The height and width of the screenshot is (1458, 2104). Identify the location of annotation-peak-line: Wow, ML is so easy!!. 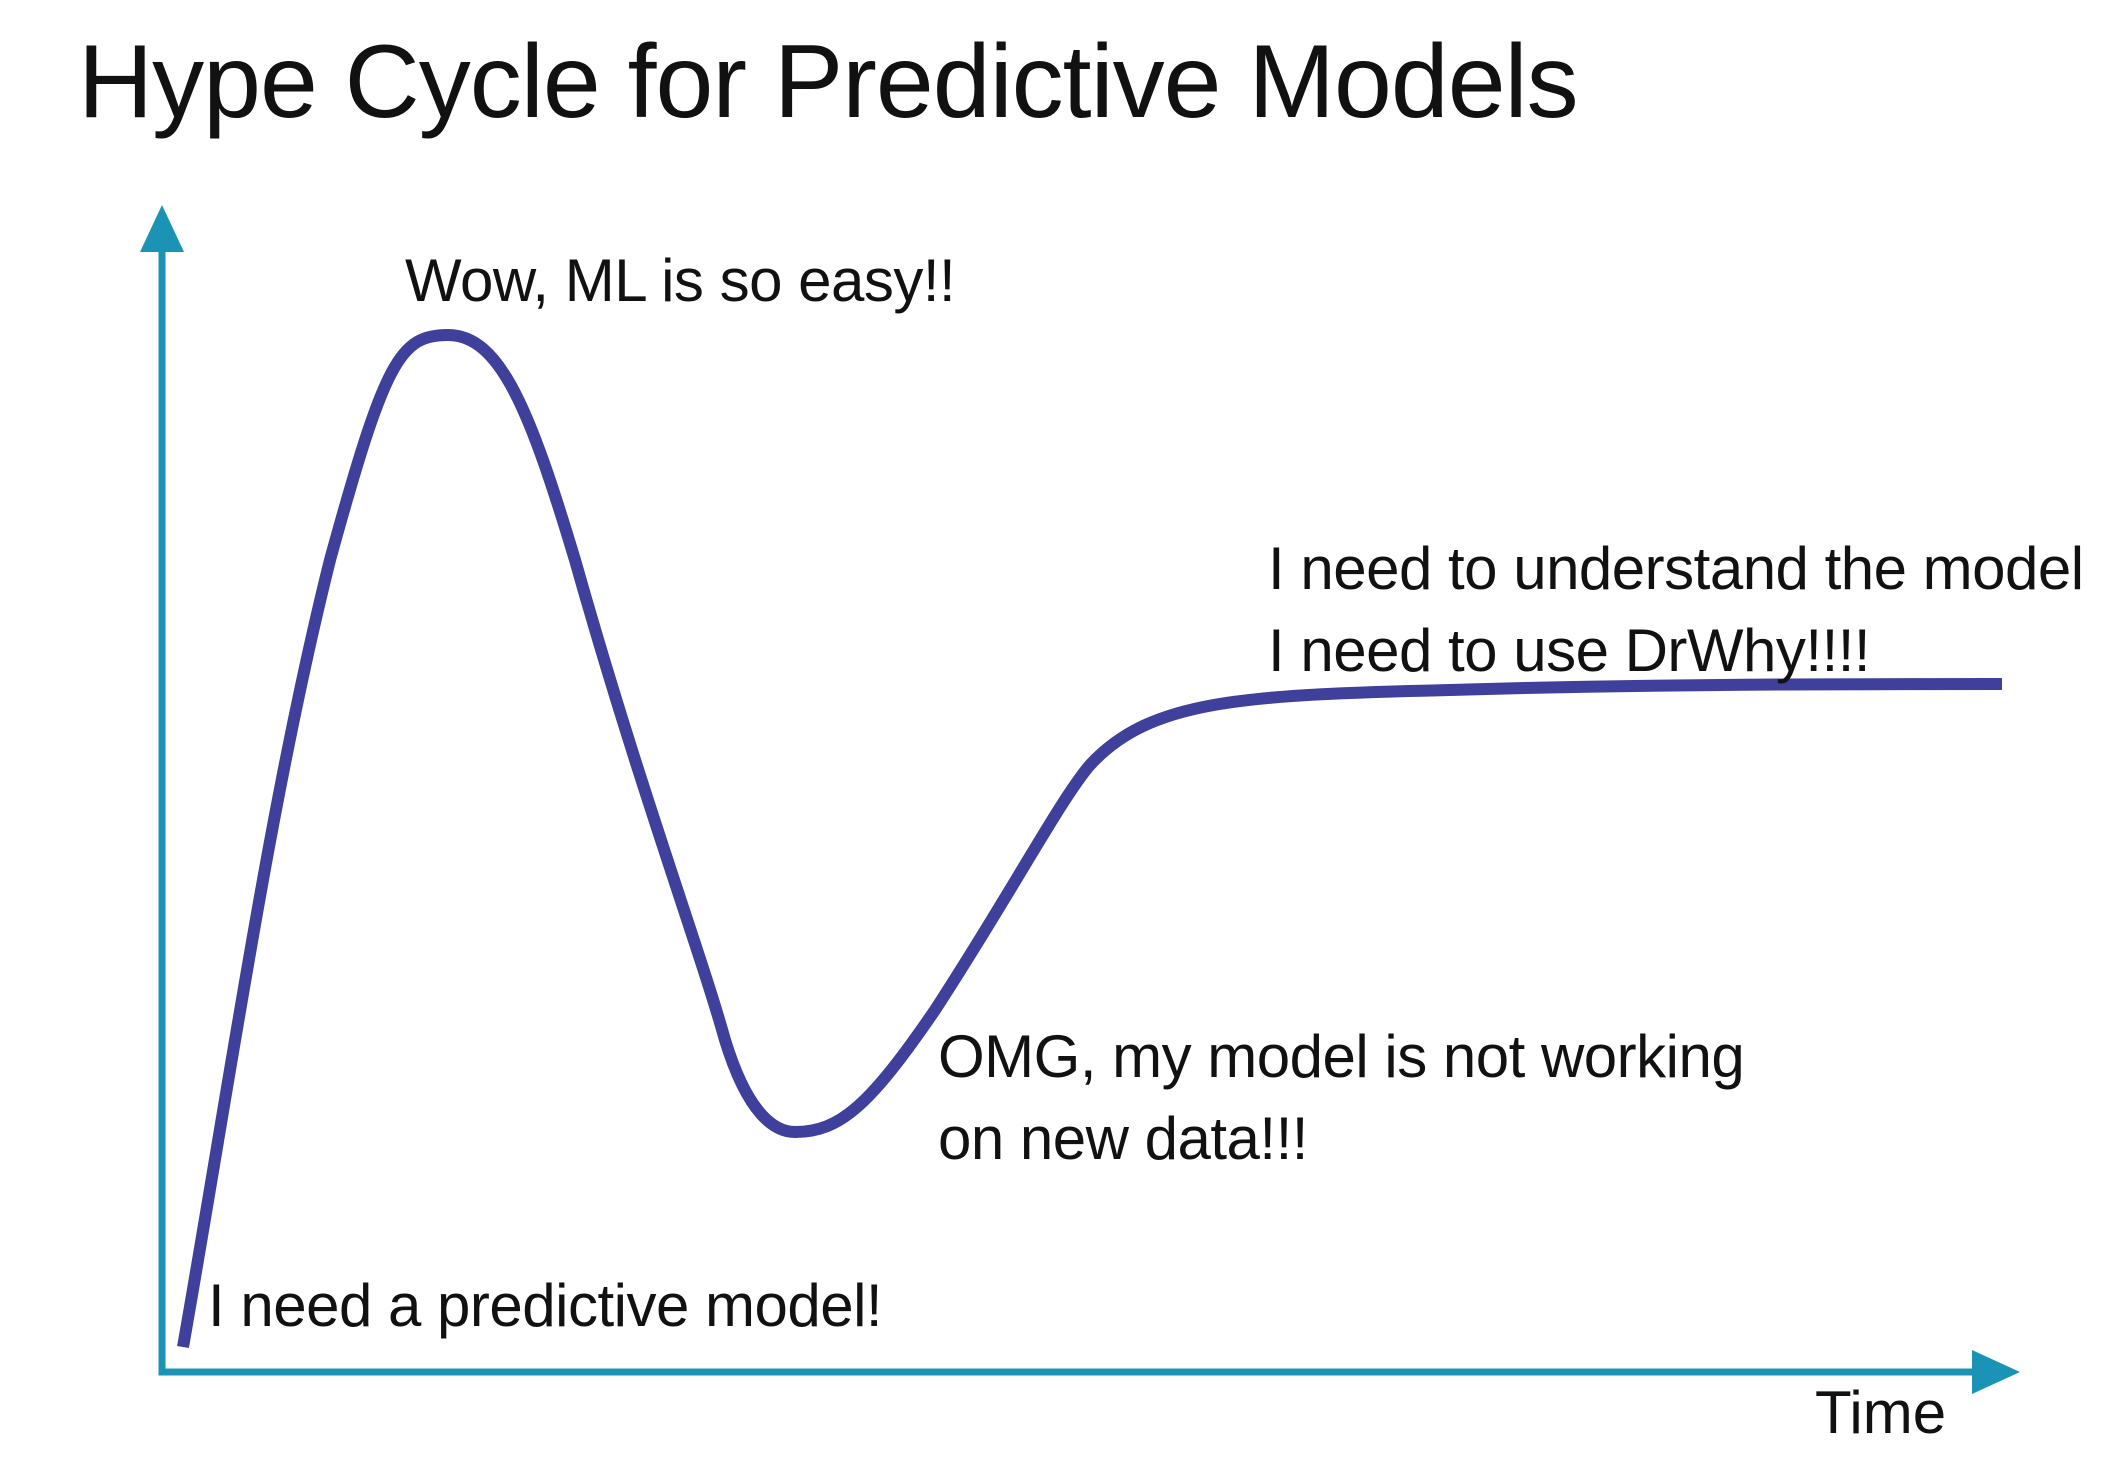
(680, 280).